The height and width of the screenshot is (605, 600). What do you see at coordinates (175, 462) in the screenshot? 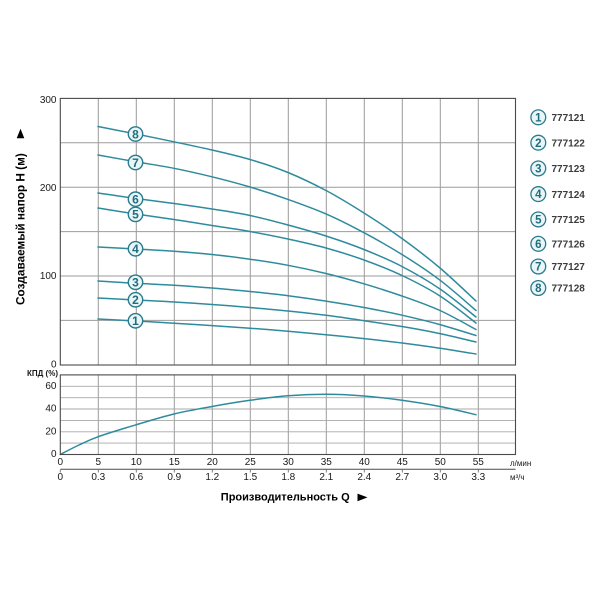
I see `svg-text: 15` at bounding box center [175, 462].